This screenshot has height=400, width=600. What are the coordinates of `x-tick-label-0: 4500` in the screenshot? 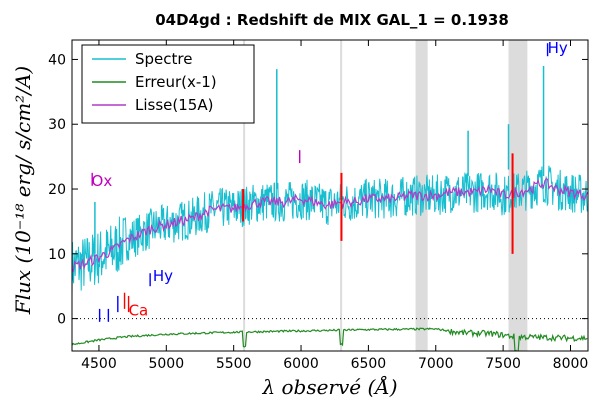 It's located at (99, 364).